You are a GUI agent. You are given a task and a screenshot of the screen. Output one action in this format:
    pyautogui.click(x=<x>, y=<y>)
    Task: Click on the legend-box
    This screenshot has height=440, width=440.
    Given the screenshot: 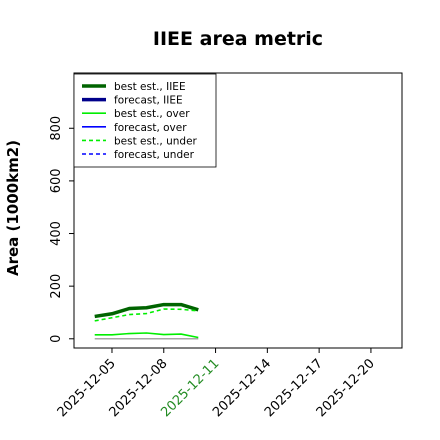 What is the action you would take?
    pyautogui.click(x=145, y=120)
    